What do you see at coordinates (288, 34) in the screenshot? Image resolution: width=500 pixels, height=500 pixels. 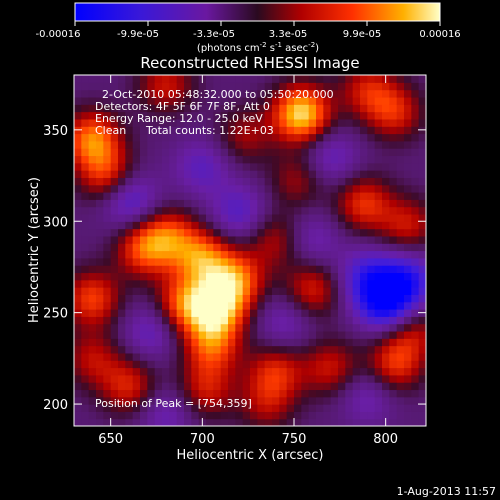 I see `colorbar-tick-label: 3.3e-05` at bounding box center [288, 34].